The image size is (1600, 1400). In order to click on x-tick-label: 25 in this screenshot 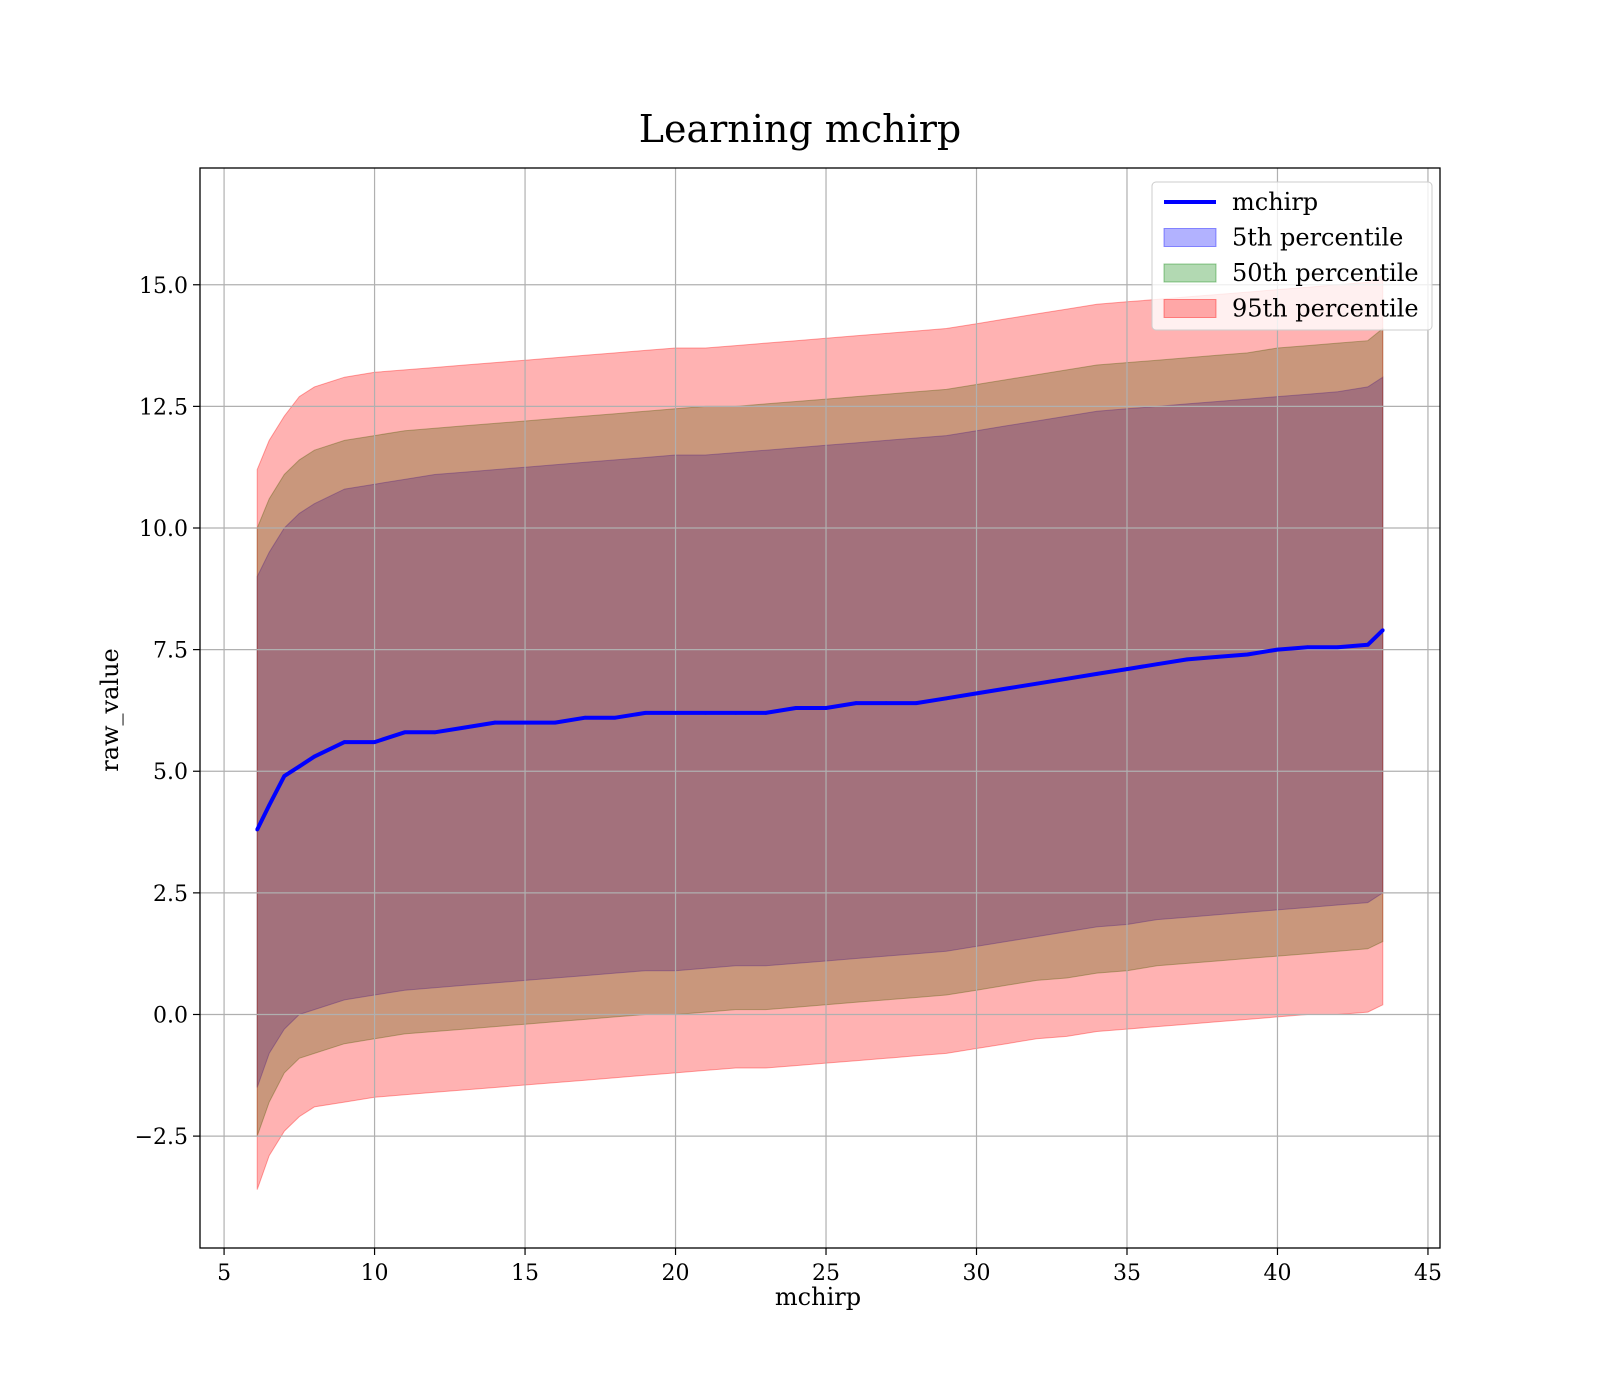, I will do `click(826, 1273)`.